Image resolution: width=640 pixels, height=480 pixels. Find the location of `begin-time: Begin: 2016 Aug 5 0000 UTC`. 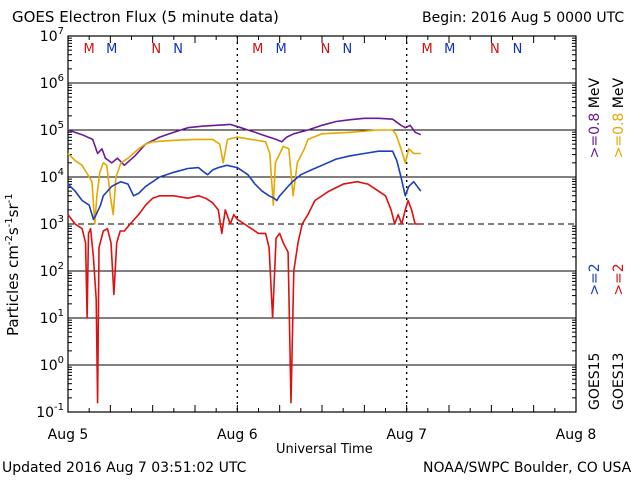

begin-time: Begin: 2016 Aug 5 0000 UTC is located at coordinates (523, 18).